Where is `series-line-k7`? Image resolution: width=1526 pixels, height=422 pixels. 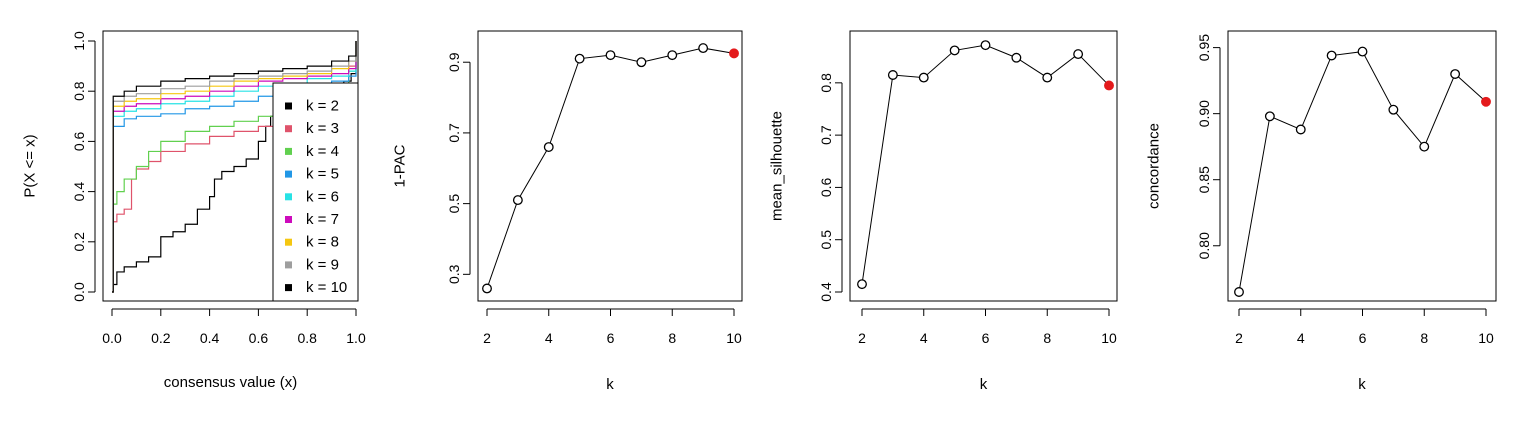
series-line-k7 is located at coordinates (234, 167).